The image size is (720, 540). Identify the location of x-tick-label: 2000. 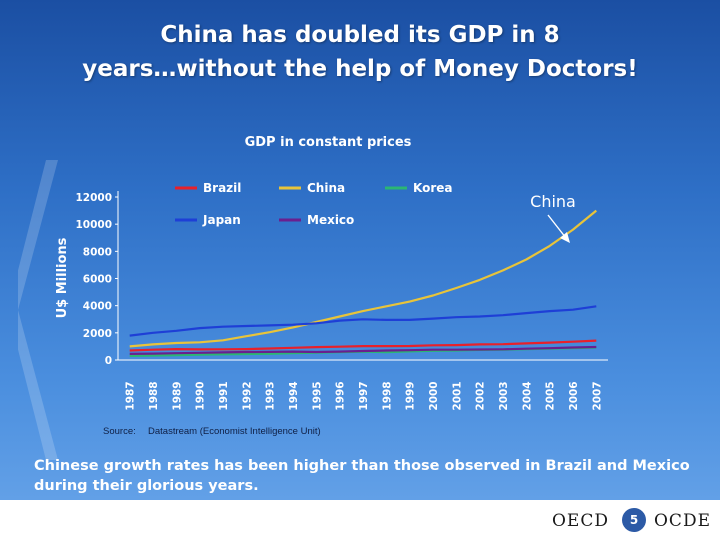
(434, 395).